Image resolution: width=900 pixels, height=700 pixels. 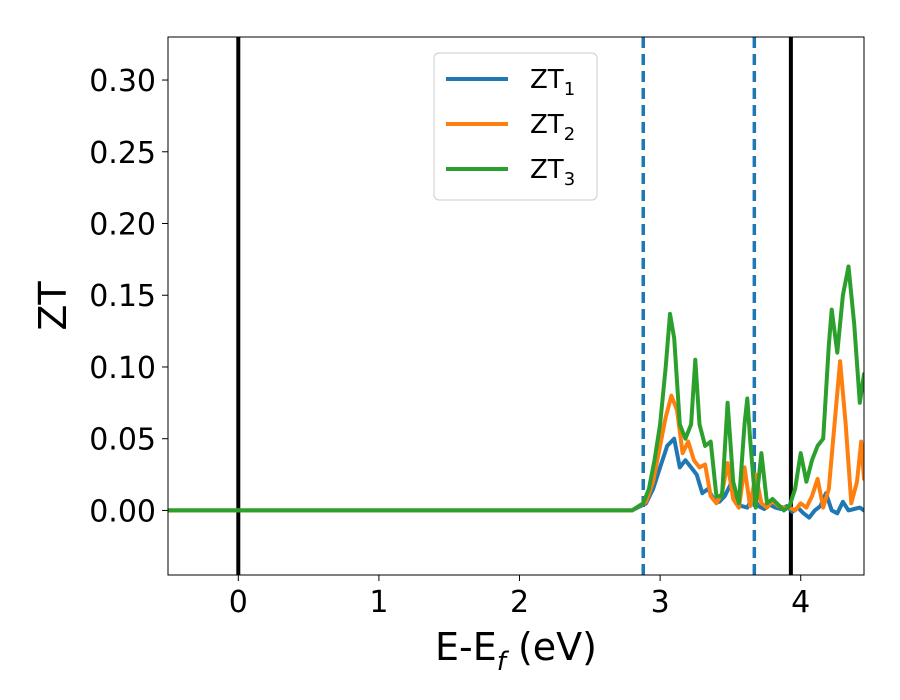 I want to click on x-tick-label: 0, so click(x=238, y=602).